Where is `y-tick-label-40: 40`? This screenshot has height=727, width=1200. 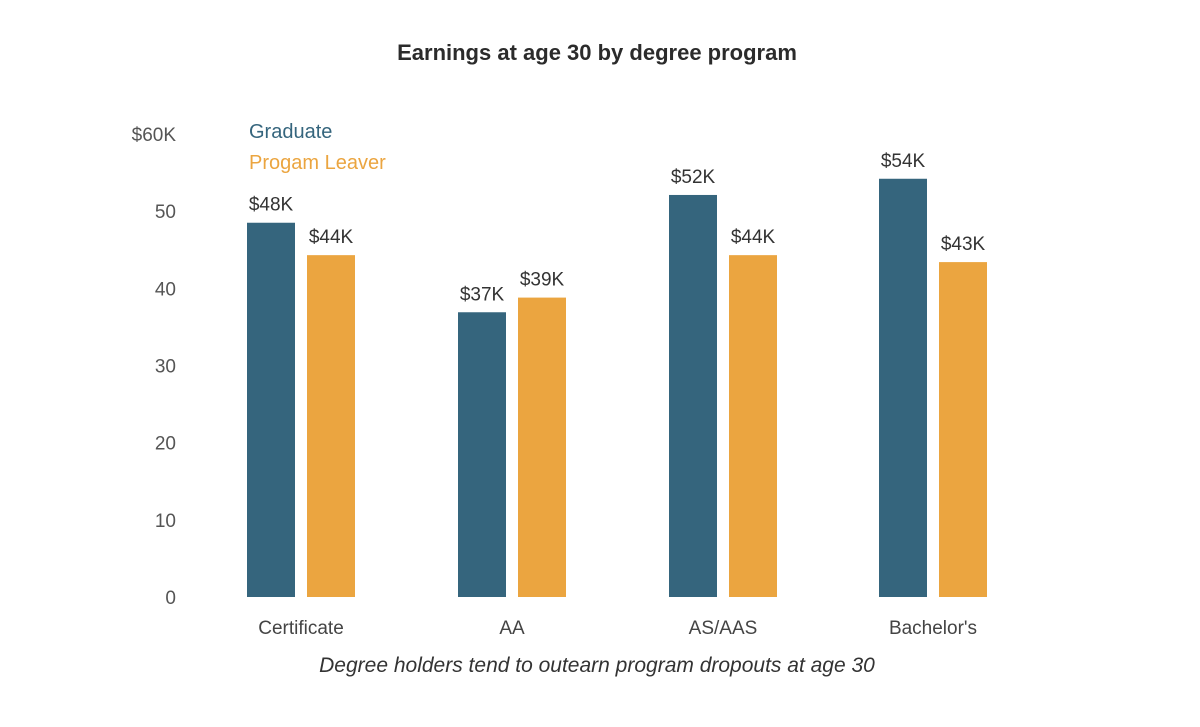 y-tick-label-40: 40 is located at coordinates (165, 289).